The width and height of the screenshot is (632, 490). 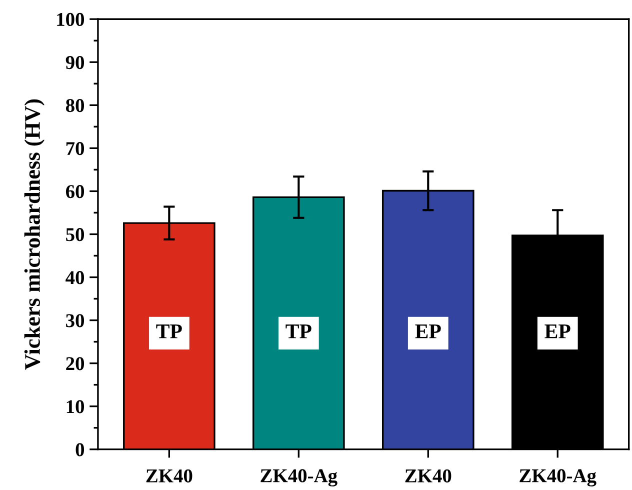 I want to click on y-tick-label: 20, so click(x=75, y=363).